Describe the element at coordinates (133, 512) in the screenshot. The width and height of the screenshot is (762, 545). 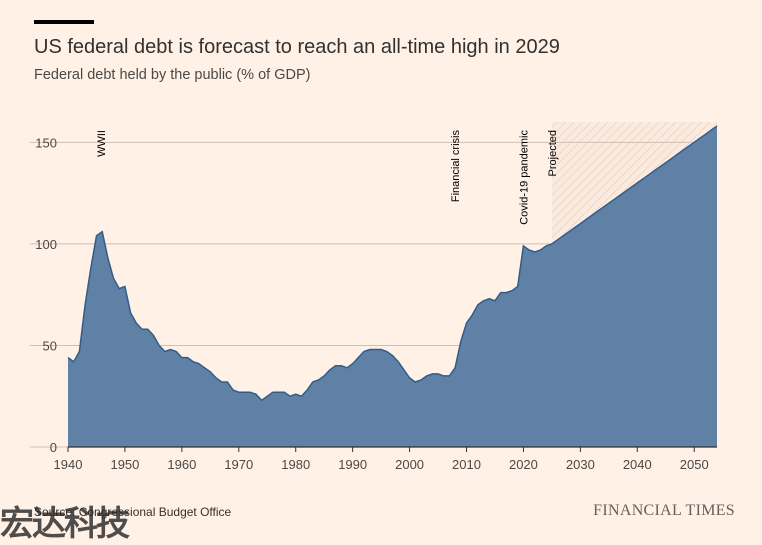
I see `source-note: Source: Congressional Budget Office` at that location.